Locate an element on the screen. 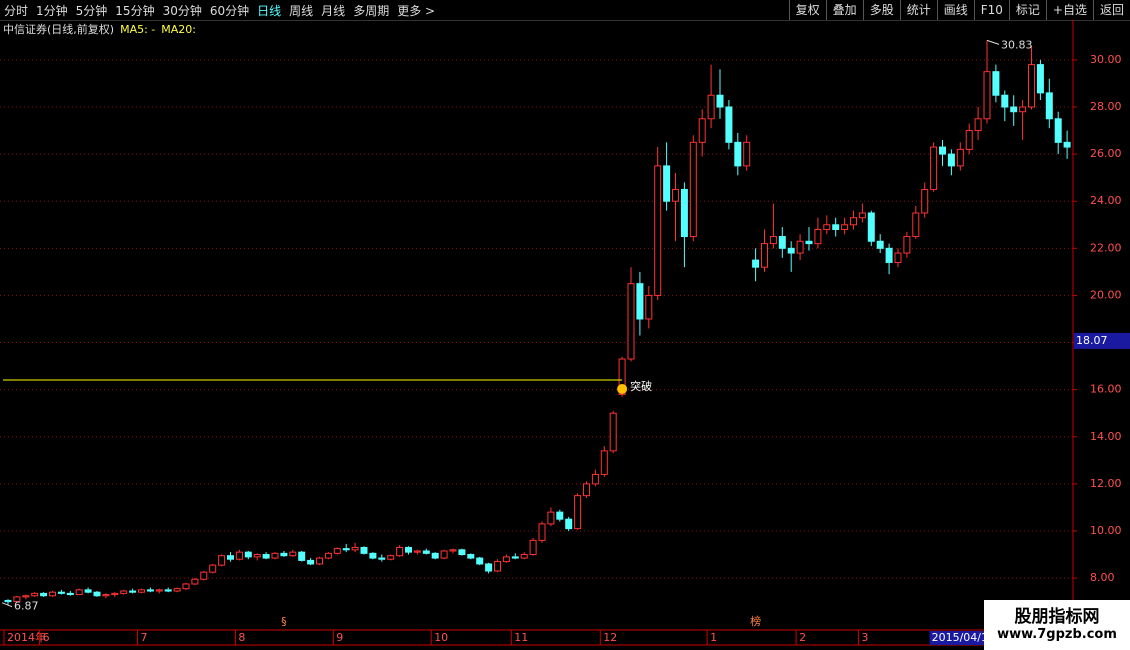 This screenshot has height=650, width=1130. tool-button: F10 is located at coordinates (991, 10).